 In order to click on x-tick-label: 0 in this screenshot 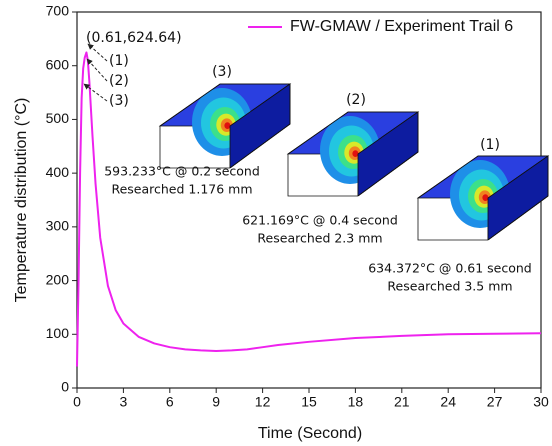, I will do `click(77, 402)`.